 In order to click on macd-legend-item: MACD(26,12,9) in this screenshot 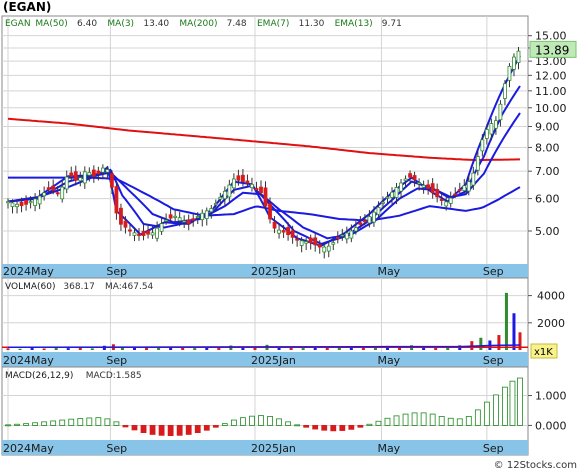, I will do `click(39, 376)`.